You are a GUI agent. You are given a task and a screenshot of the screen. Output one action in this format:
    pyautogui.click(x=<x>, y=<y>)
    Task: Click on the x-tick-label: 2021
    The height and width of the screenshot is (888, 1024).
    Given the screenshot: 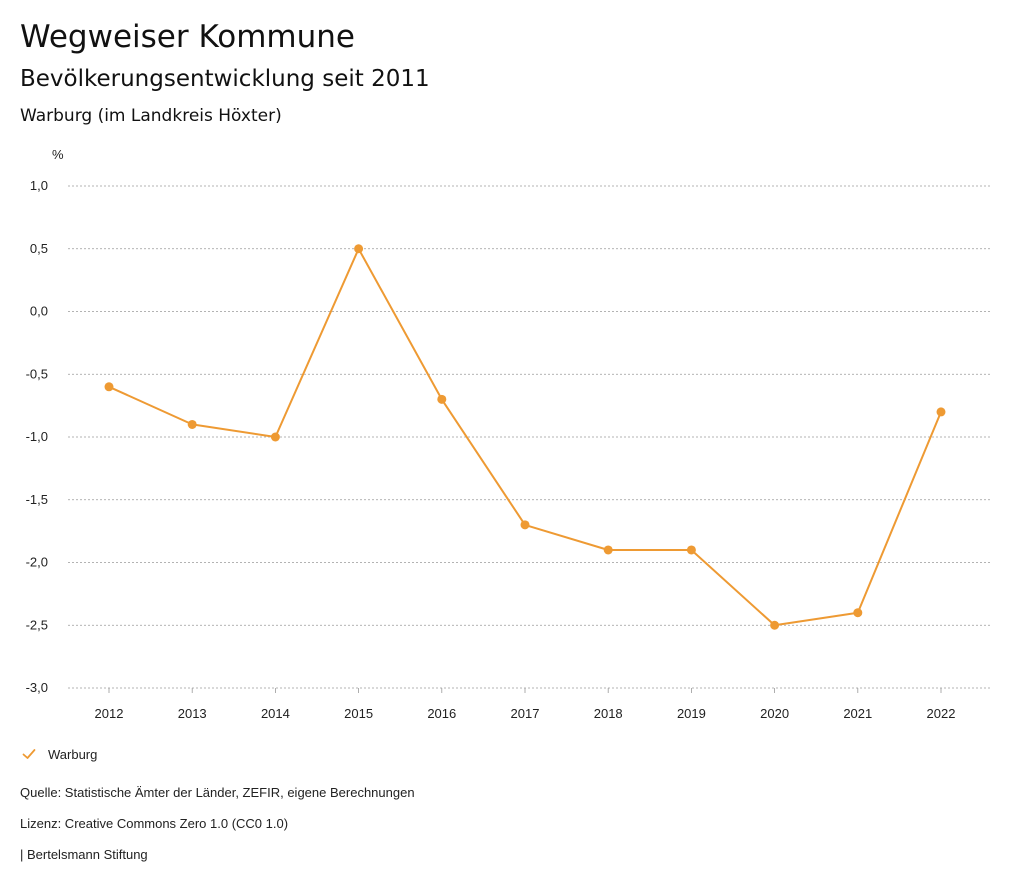 What is the action you would take?
    pyautogui.click(x=857, y=713)
    